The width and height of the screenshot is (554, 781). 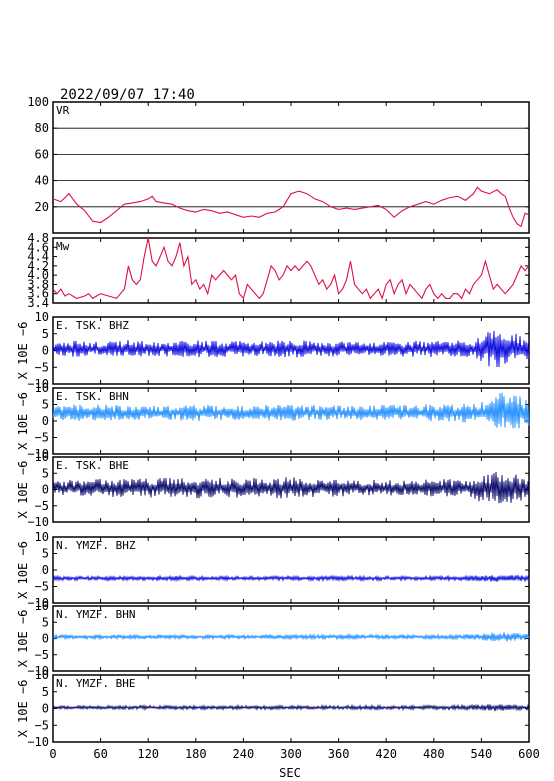 What do you see at coordinates (52, 754) in the screenshot?
I see `x-tick-label: 0` at bounding box center [52, 754].